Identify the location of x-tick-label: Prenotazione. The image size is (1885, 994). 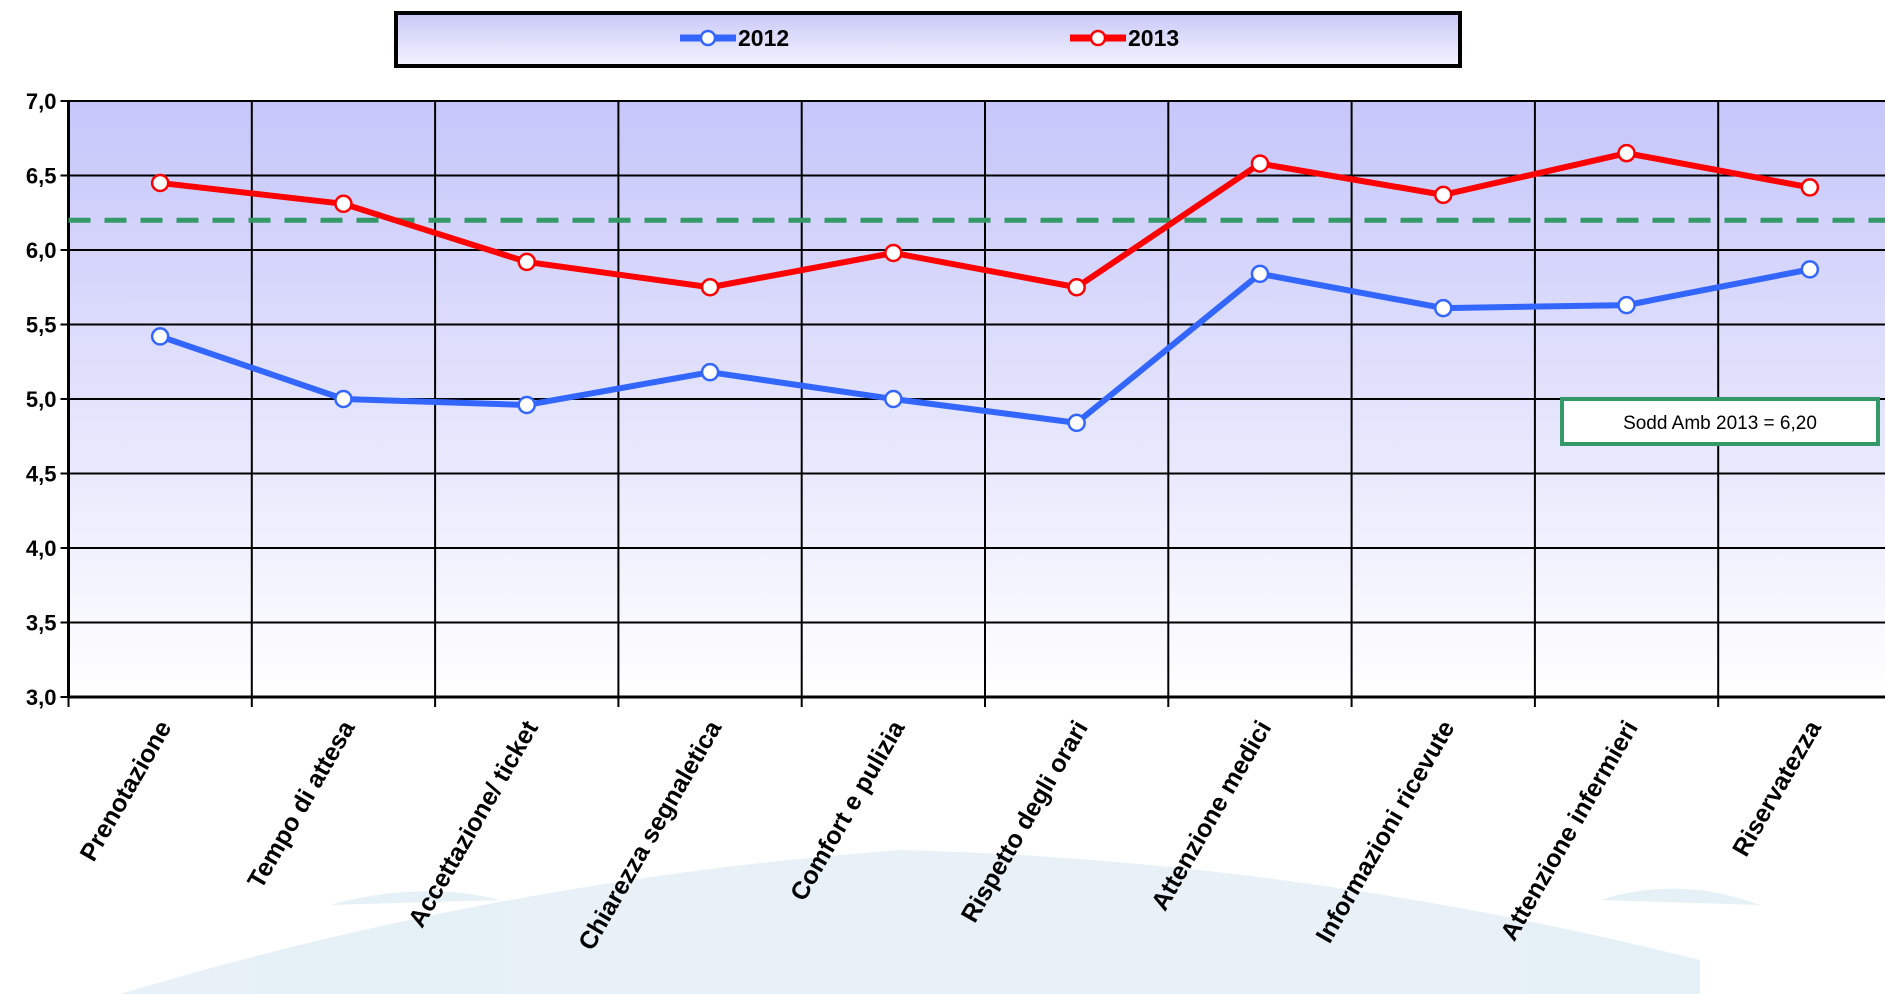
(126, 791).